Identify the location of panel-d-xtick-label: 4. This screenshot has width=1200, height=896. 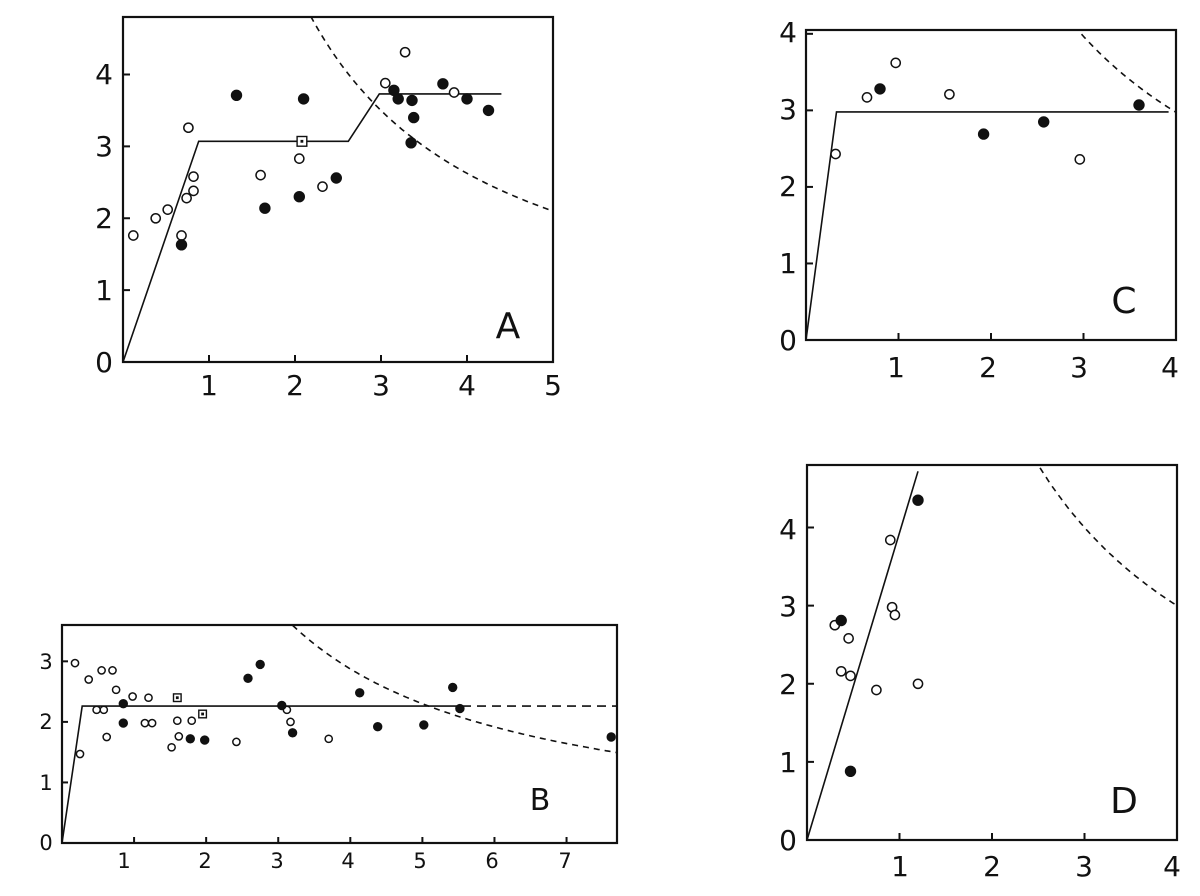
(1172, 866).